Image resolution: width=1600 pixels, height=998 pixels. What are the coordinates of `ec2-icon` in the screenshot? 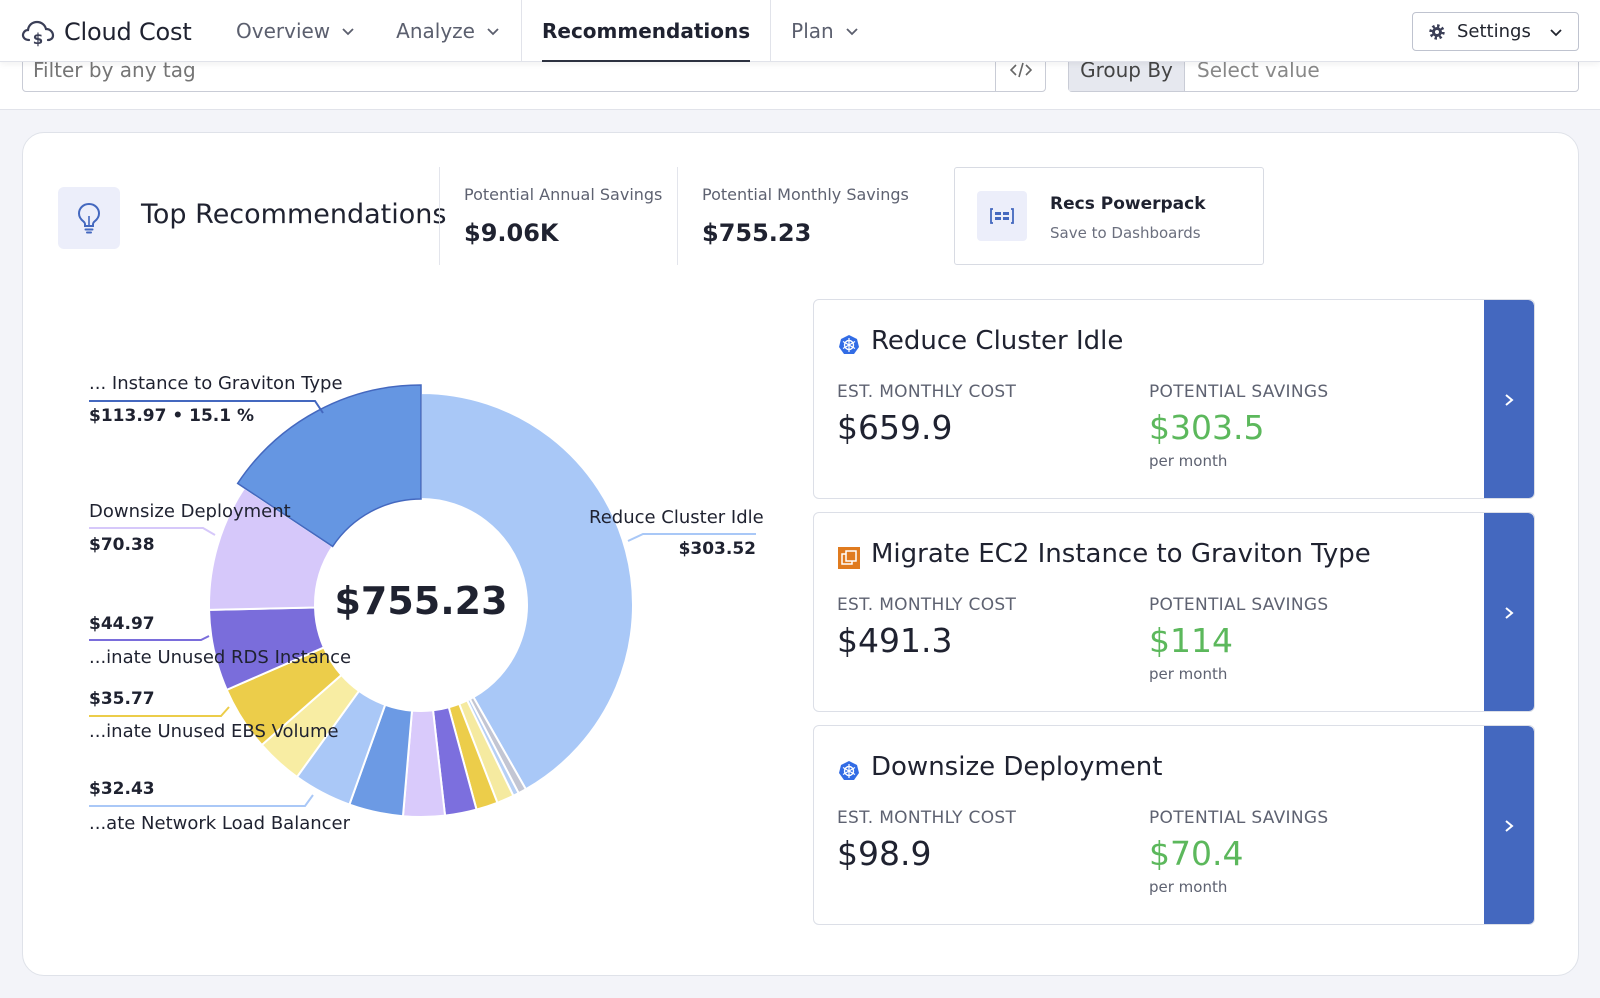 It's located at (849, 558).